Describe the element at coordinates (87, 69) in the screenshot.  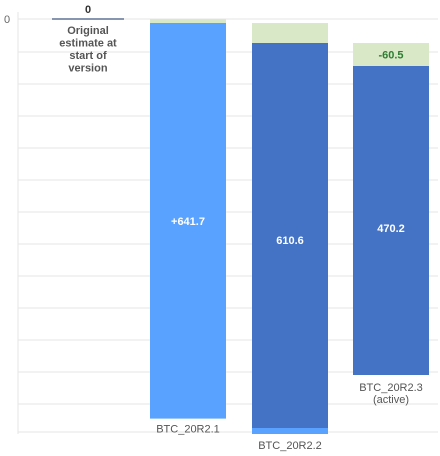
I see `category-label: version` at that location.